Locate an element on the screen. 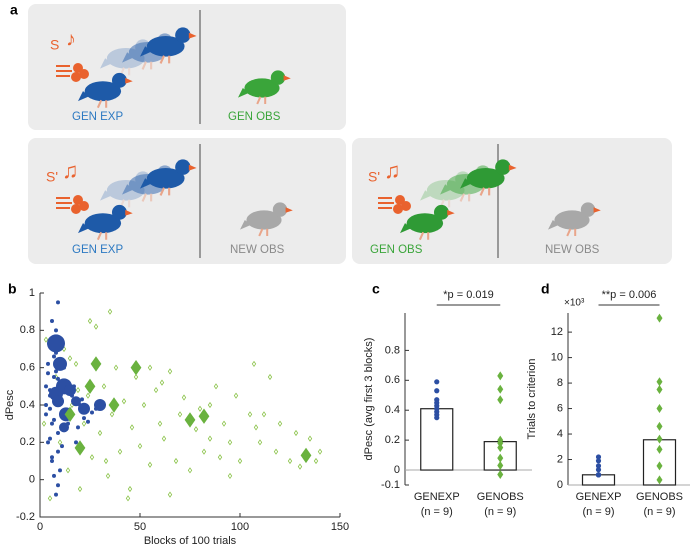 Image resolution: width=698 pixels, height=548 pixels. y-axis-label: dPesc is located at coordinates (10, 404).